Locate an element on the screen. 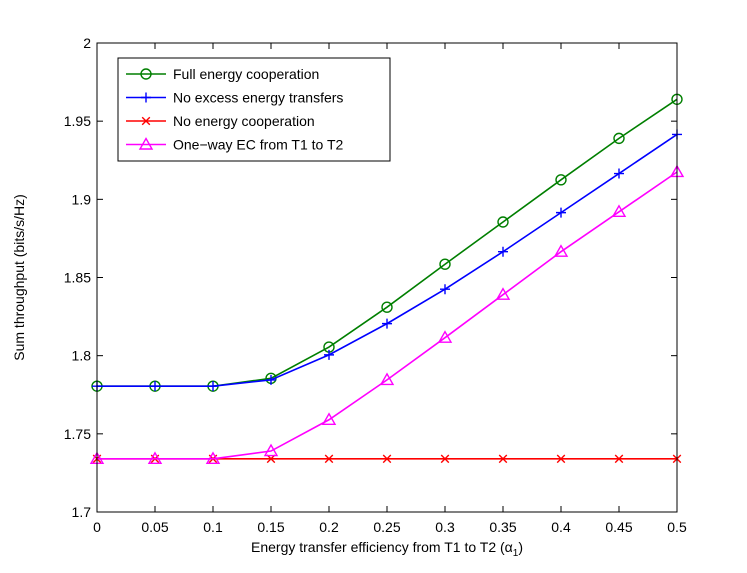 Image resolution: width=747 pixels, height=573 pixels. x-tick-label: 0.35 is located at coordinates (502, 527).